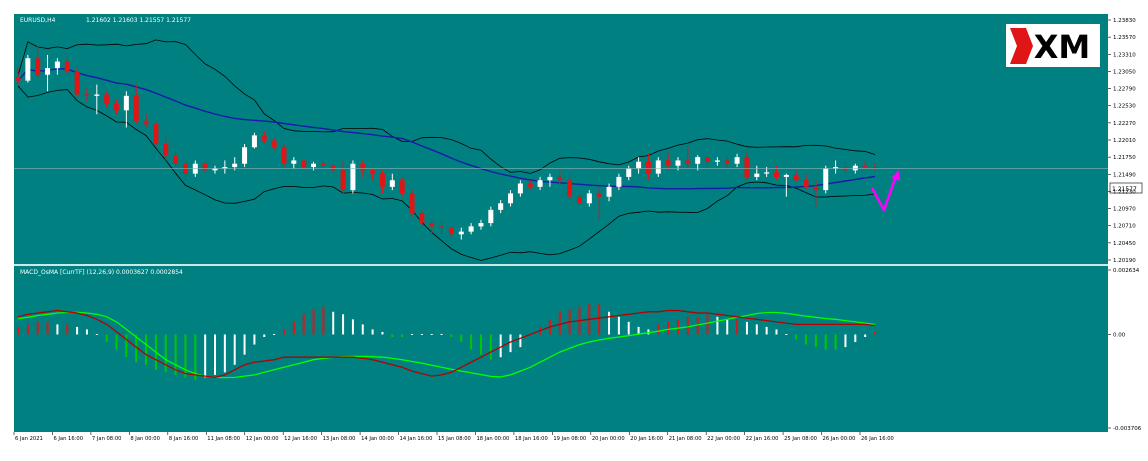 Image resolution: width=1148 pixels, height=461 pixels. Describe the element at coordinates (1127, 429) in the screenshot. I see `macd-tick-label: -0.003706` at that location.